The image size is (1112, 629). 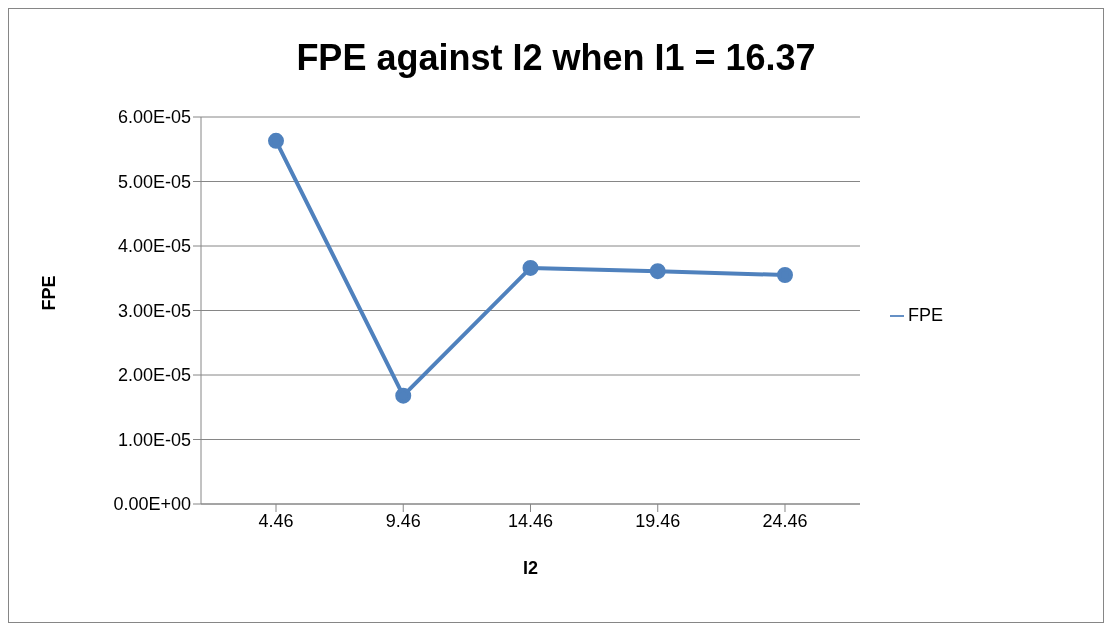 What do you see at coordinates (154, 375) in the screenshot?
I see `y-tick-label: 2.00E-05` at bounding box center [154, 375].